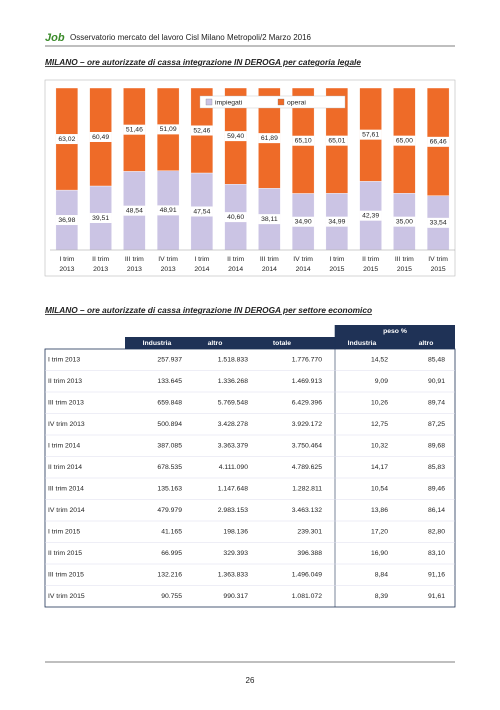 Image resolution: width=500 pixels, height=710 pixels. I want to click on table-cell: 133.645, so click(169, 381).